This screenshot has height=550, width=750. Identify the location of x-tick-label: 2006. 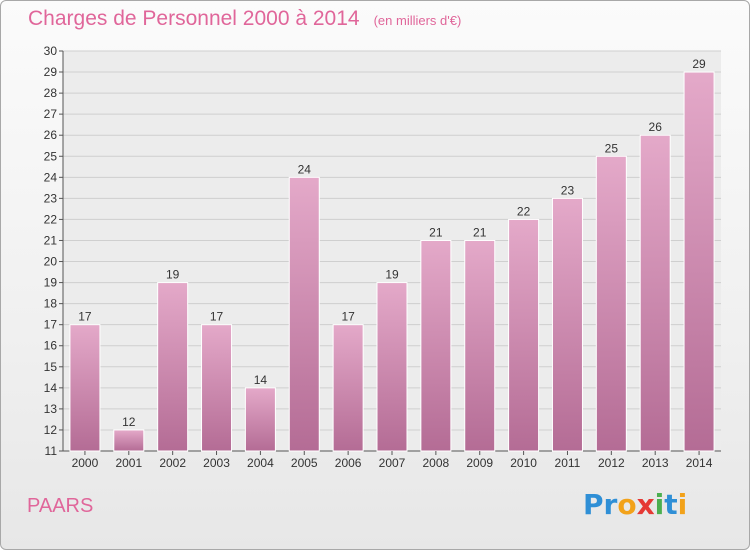
(348, 463).